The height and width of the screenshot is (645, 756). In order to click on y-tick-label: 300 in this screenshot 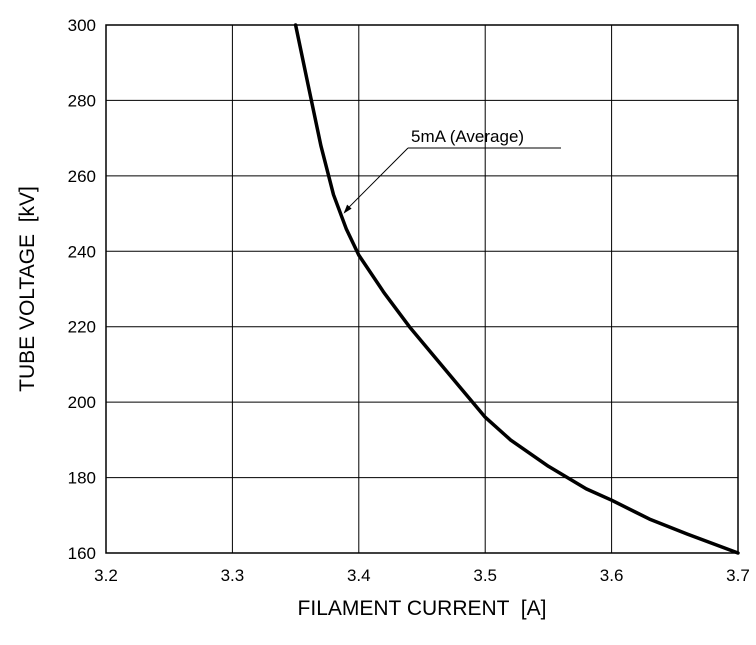, I will do `click(82, 25)`.